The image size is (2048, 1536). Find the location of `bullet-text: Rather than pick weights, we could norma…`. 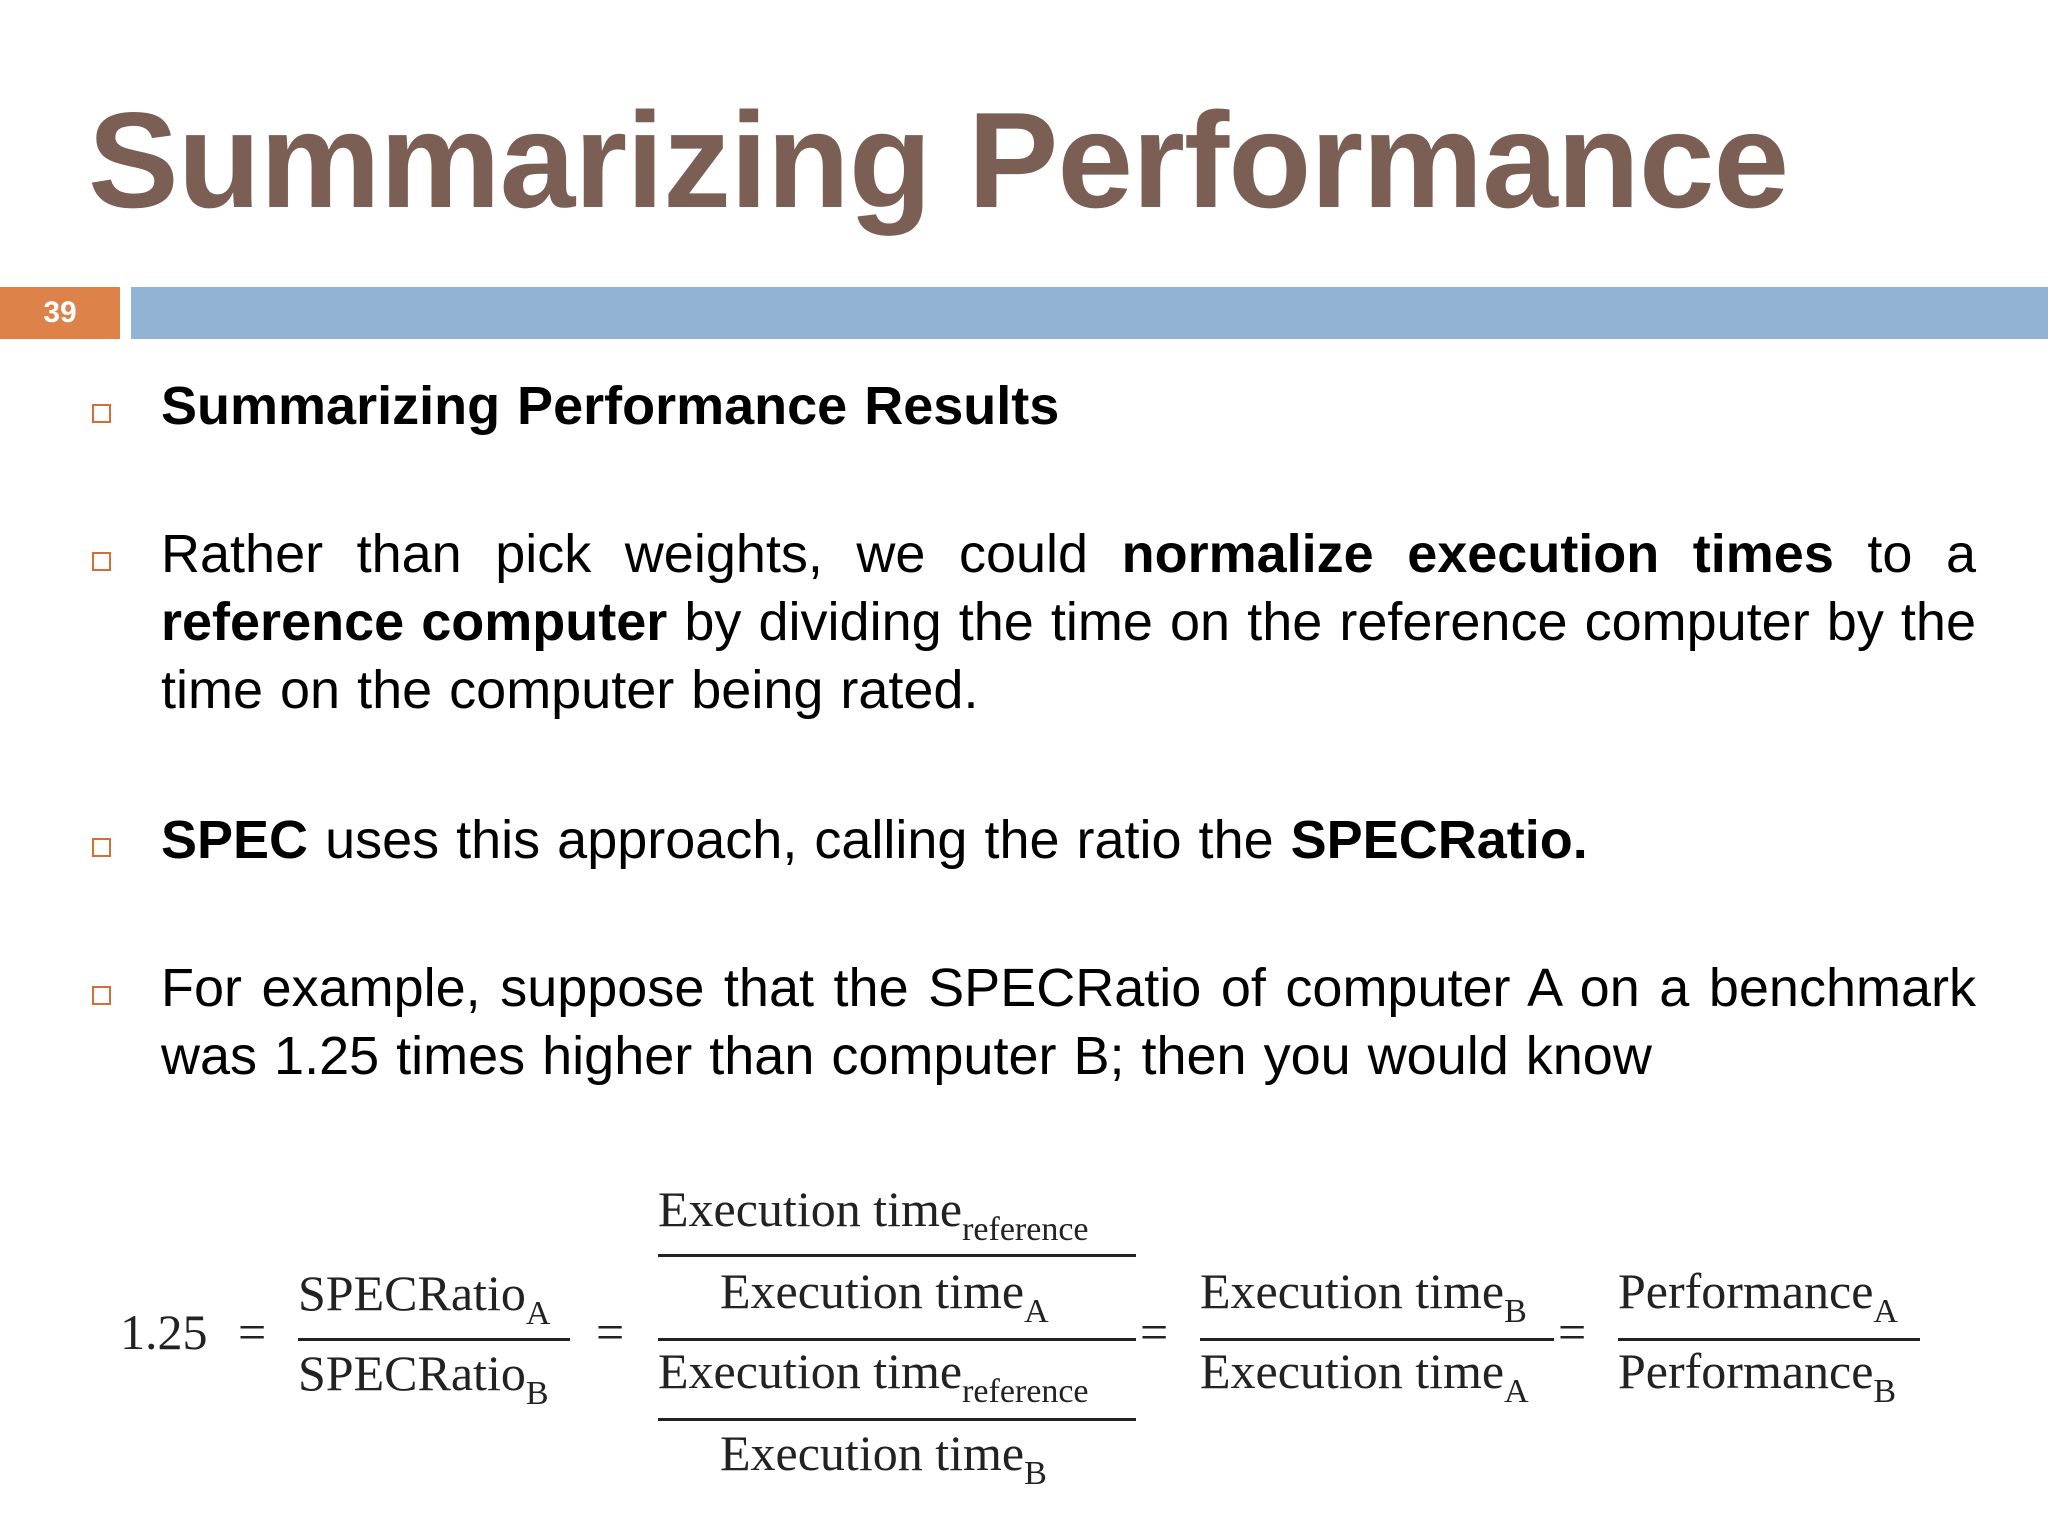

bullet-text: Rather than pick weights, we could norma… is located at coordinates (1068, 622).